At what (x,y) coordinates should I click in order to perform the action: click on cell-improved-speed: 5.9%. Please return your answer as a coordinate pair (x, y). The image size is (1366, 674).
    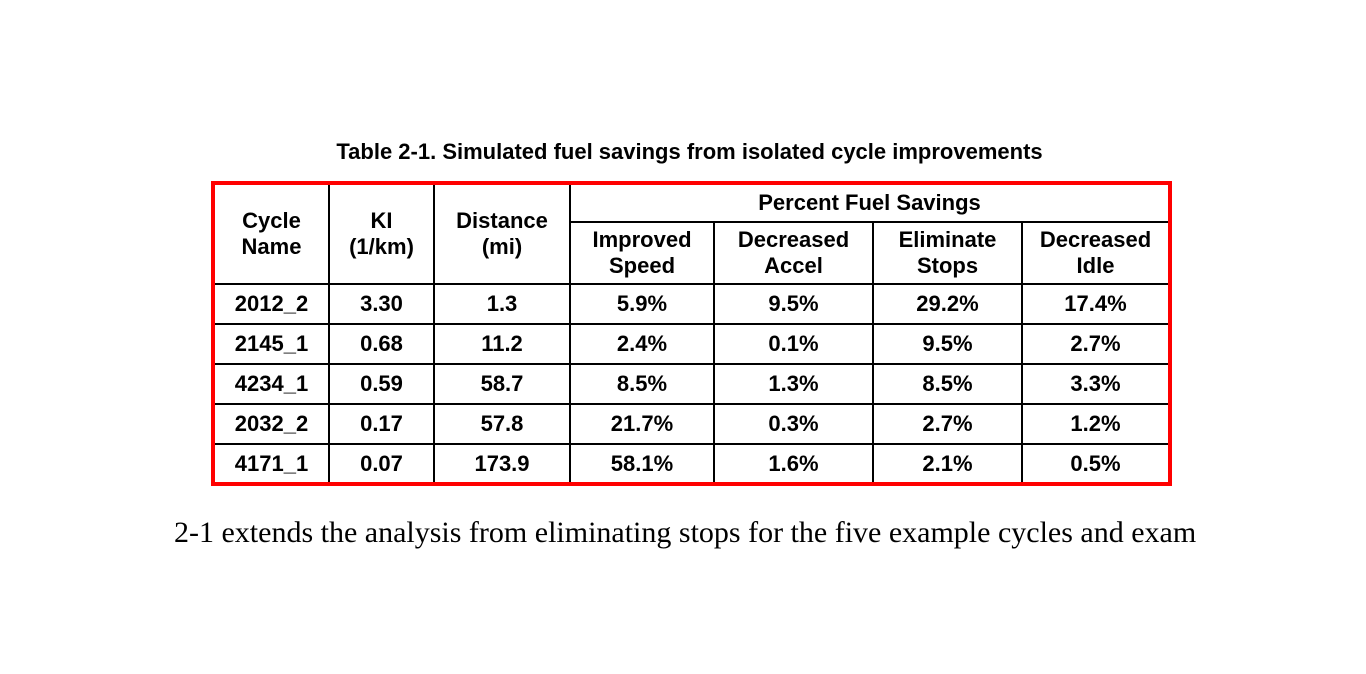
    Looking at the image, I should click on (642, 304).